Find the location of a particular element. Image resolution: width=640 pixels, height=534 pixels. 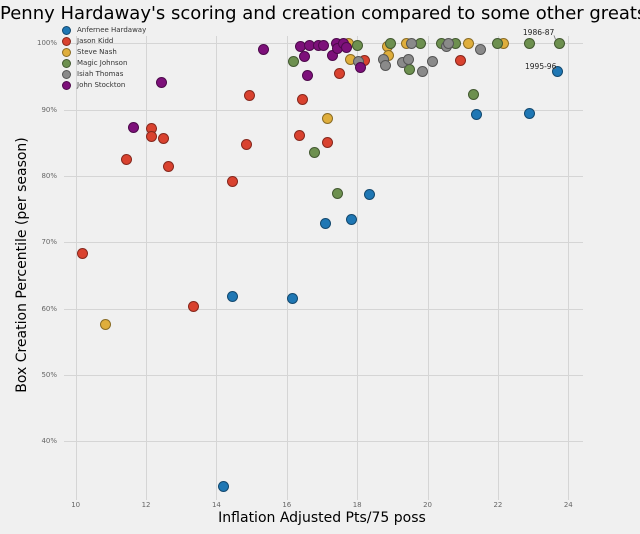

legend-label: Magic Johnson is located at coordinates (102, 63).